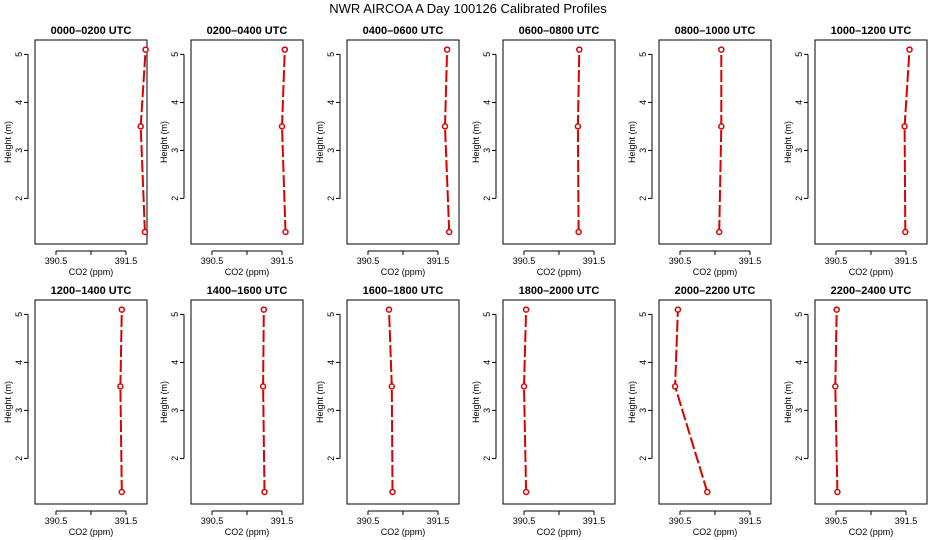  What do you see at coordinates (559, 31) in the screenshot?
I see `panel-title: 0600–0800 UTC` at bounding box center [559, 31].